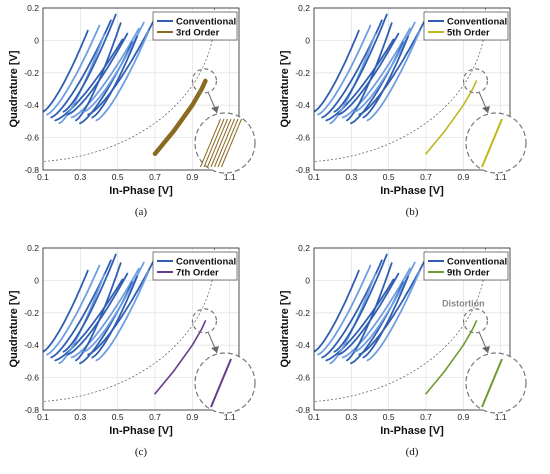 Image resolution: width=550 pixels, height=474 pixels. What do you see at coordinates (468, 33) in the screenshot?
I see `legend-label: 5th Order` at bounding box center [468, 33].